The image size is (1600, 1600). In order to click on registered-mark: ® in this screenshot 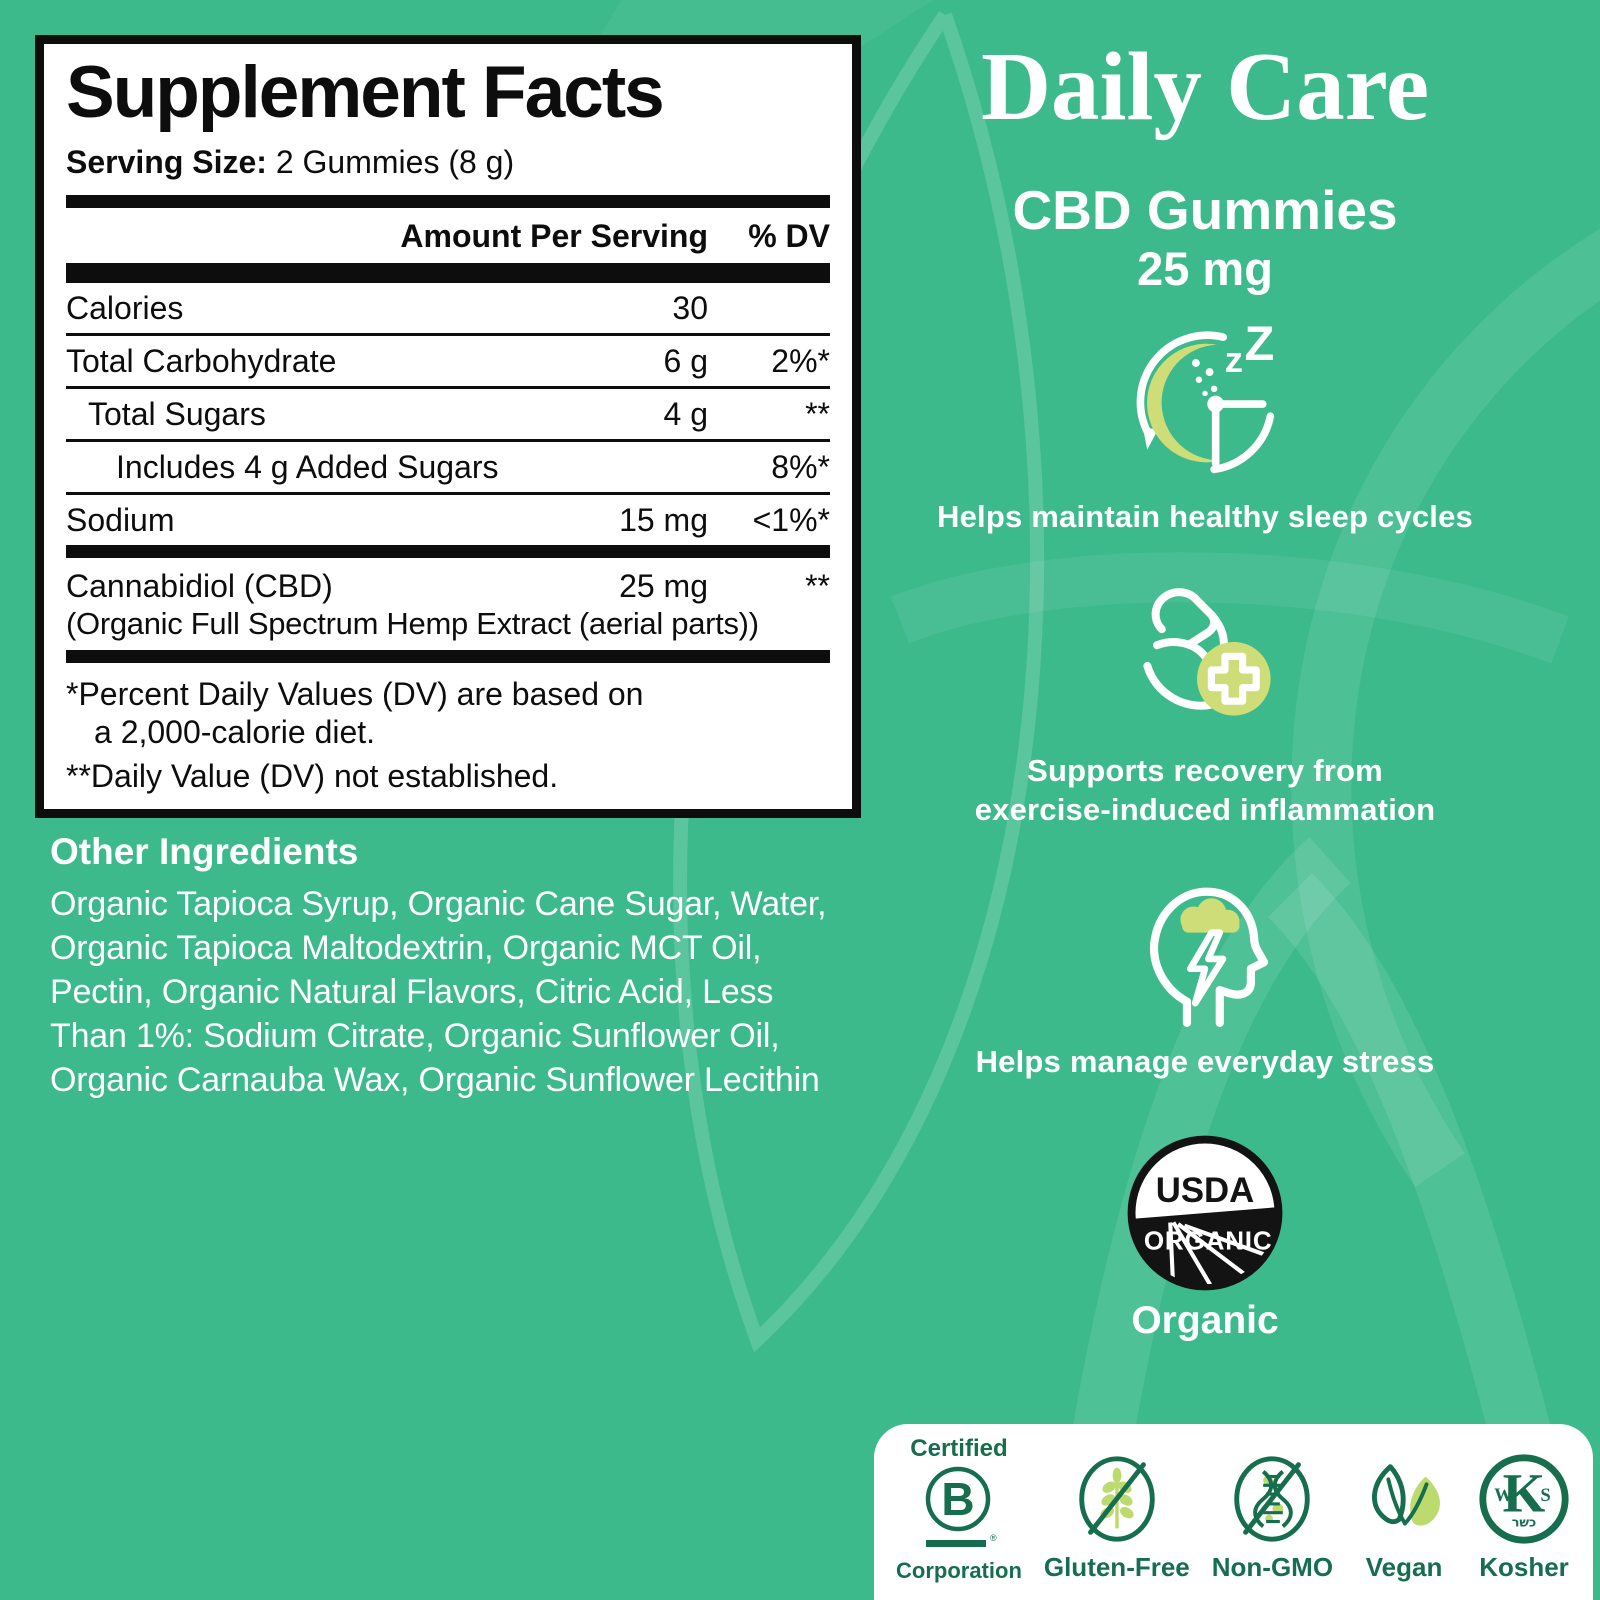, I will do `click(993, 1538)`.